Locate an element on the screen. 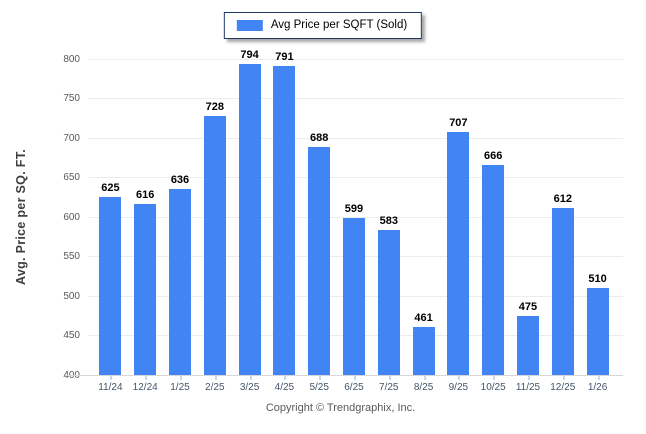 Image resolution: width=646 pixels, height=434 pixels. bar-column: 616 12/24 is located at coordinates (145, 226).